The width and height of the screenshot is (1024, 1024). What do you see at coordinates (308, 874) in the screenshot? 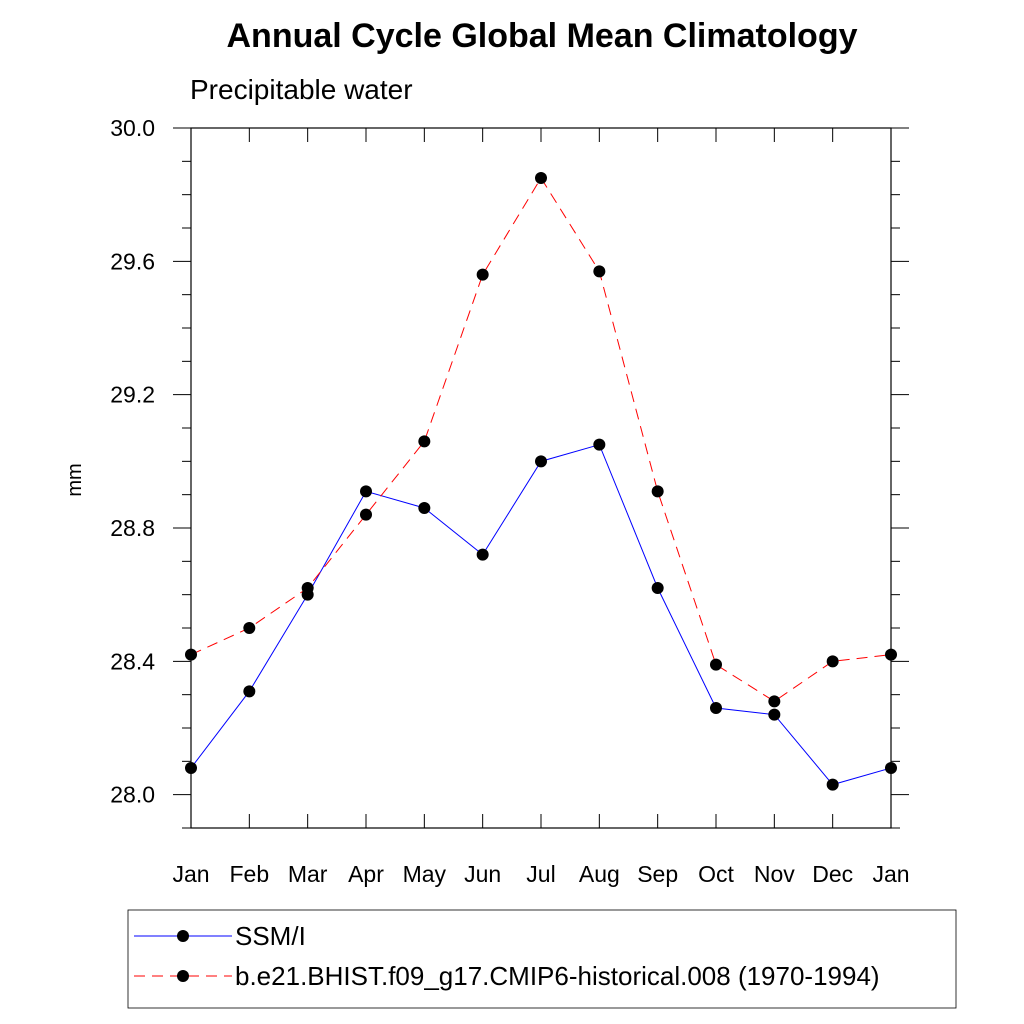
I see `x-tick-label: Mar` at bounding box center [308, 874].